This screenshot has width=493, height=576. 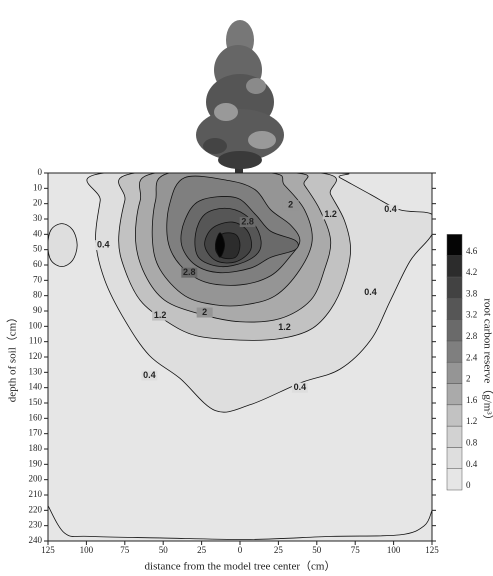 What do you see at coordinates (36, 433) in the screenshot?
I see `y-tick-label: 170` at bounding box center [36, 433].